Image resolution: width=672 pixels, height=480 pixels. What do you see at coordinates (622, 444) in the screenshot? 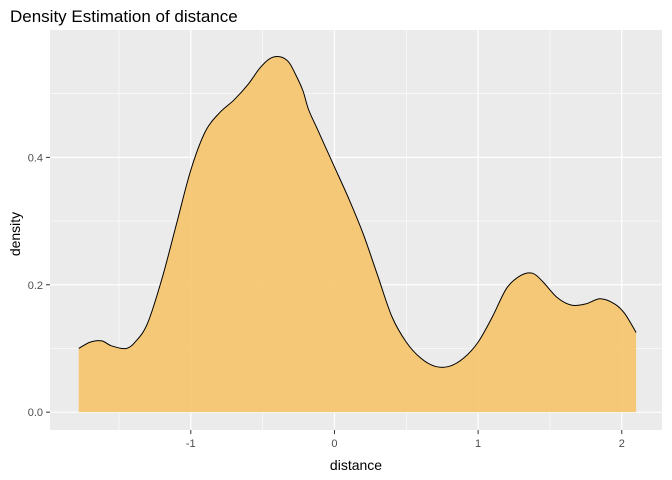
I see `x-tick-label: 2` at bounding box center [622, 444].